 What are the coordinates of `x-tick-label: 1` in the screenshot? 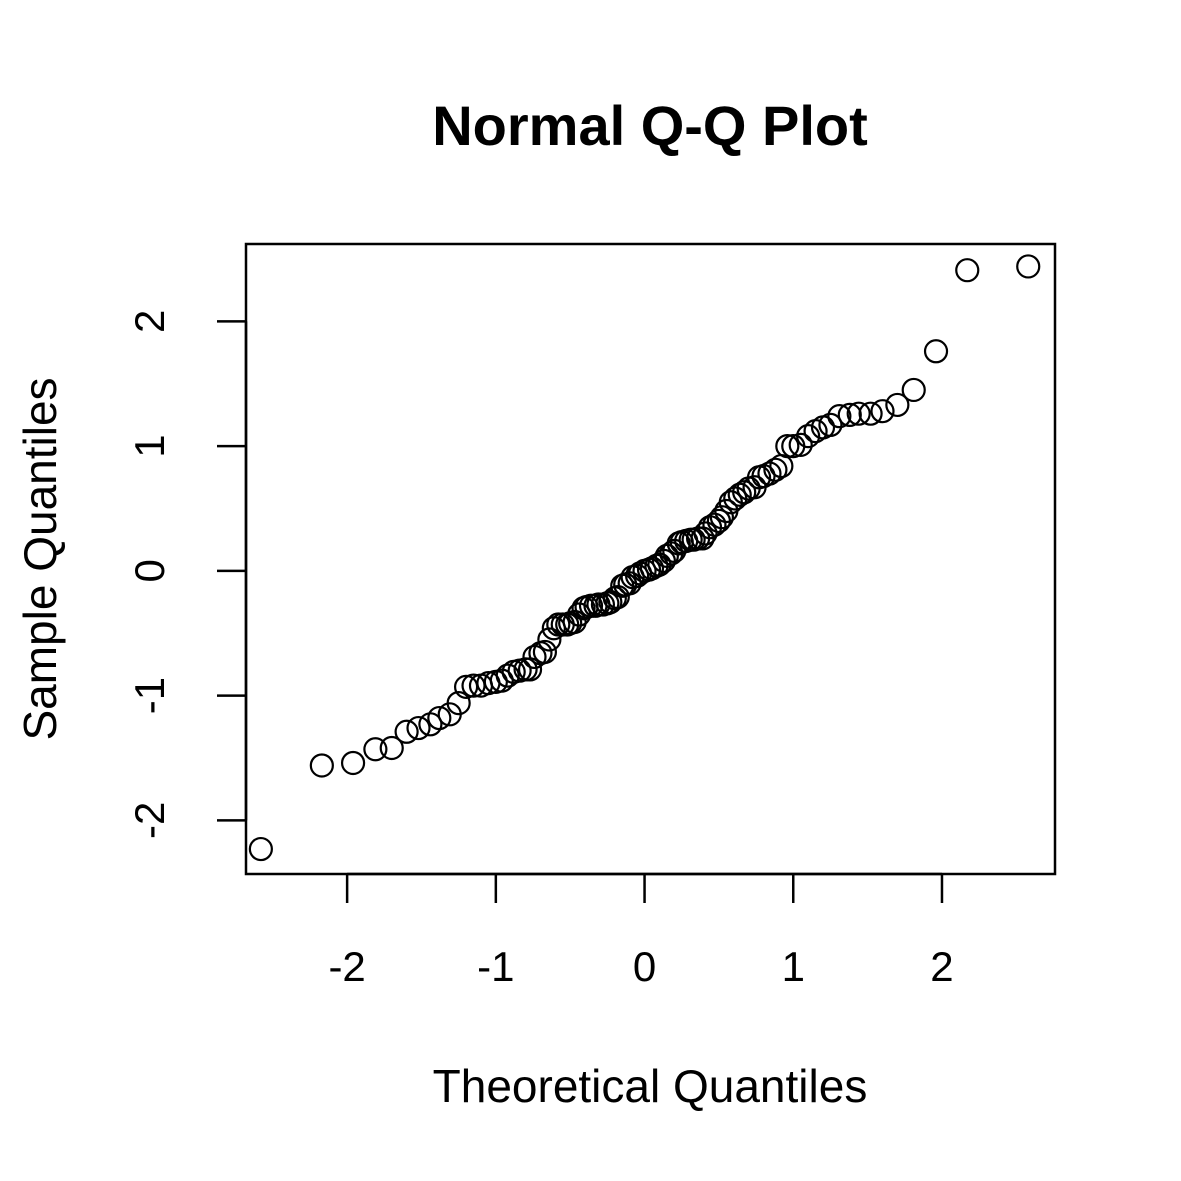 It's located at (793, 966).